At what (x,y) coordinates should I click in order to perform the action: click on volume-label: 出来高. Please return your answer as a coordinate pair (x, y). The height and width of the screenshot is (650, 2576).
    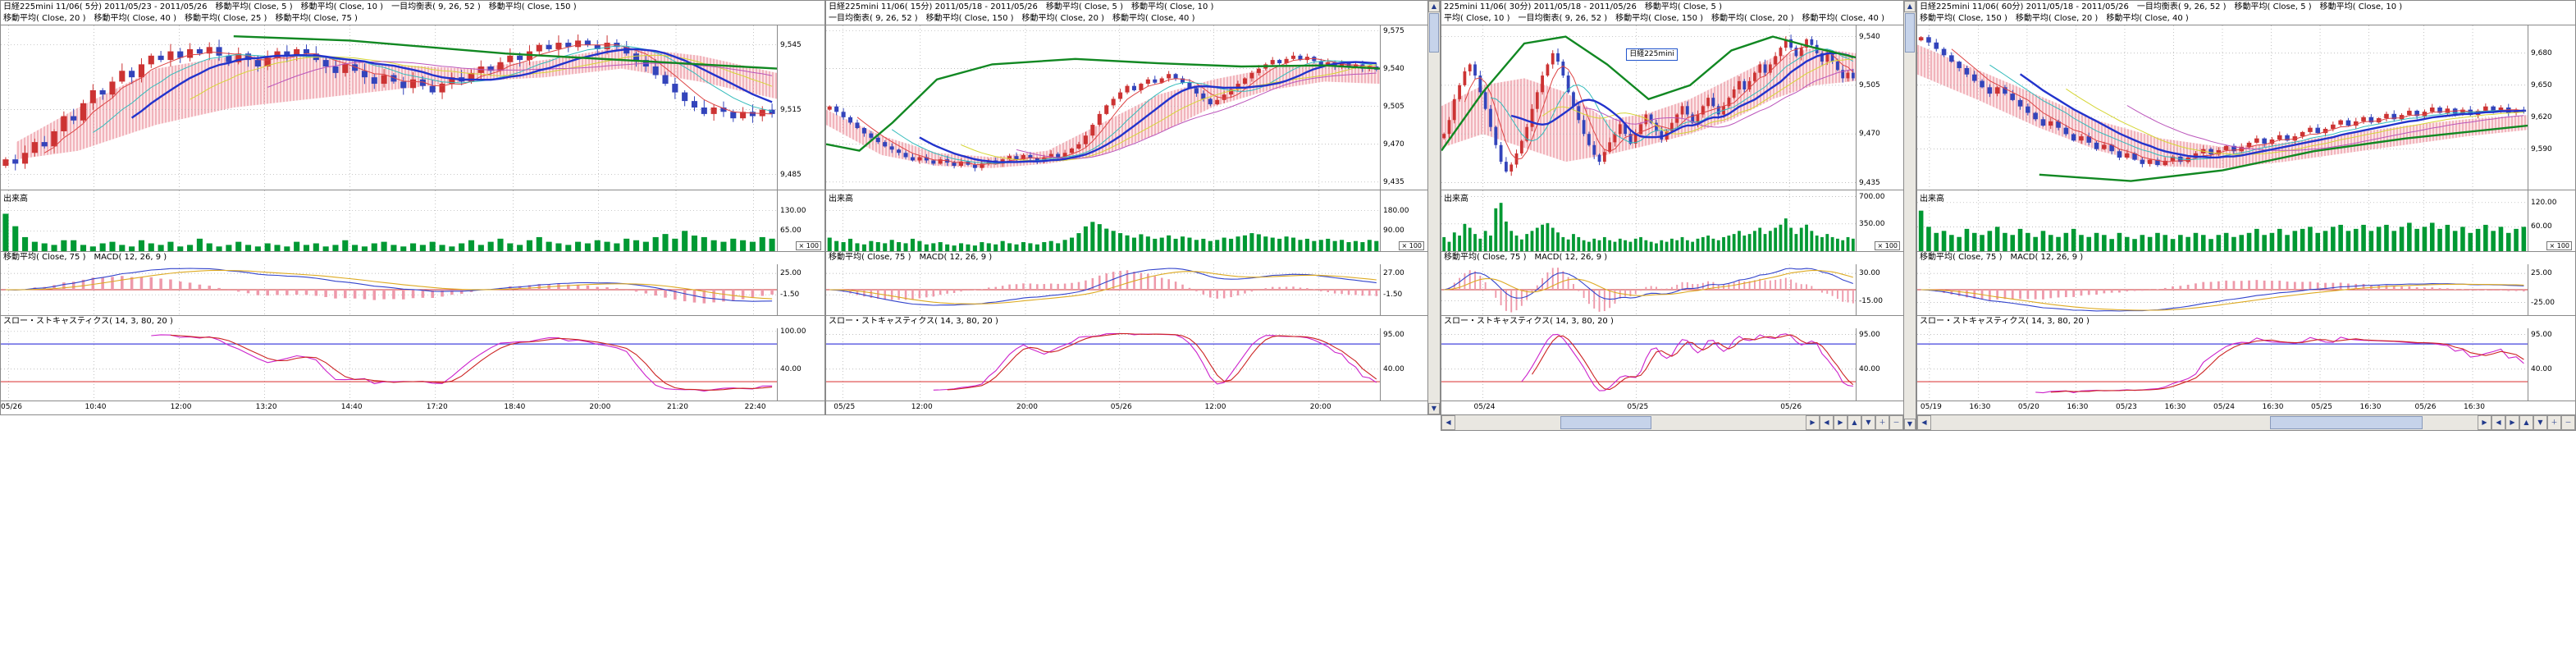
    Looking at the image, I should click on (1456, 197).